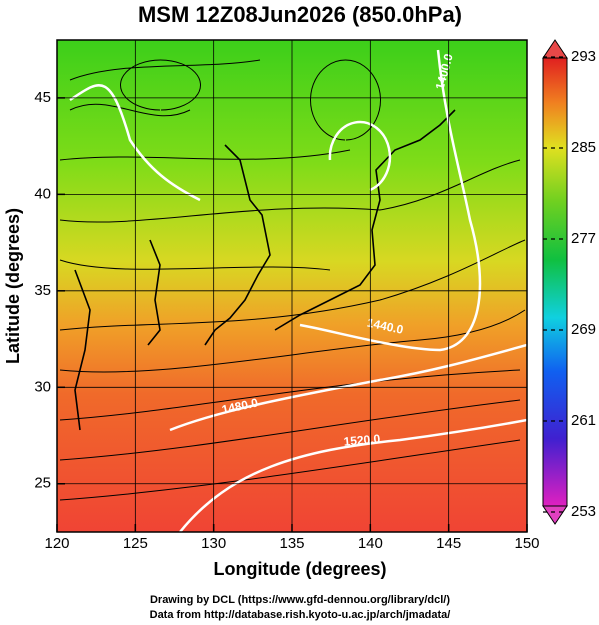 The image size is (599, 625). Describe the element at coordinates (583, 238) in the screenshot. I see `colorbar-tick-label: 277` at that location.